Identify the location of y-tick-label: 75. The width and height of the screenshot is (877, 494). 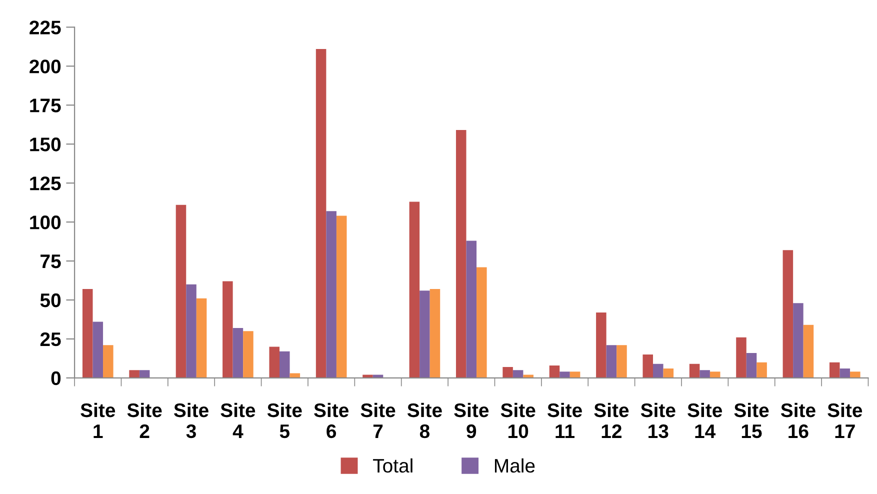
(50, 261).